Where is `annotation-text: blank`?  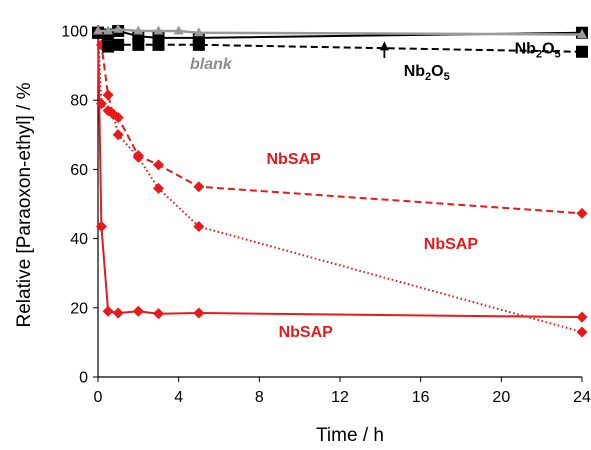
annotation-text: blank is located at coordinates (211, 64).